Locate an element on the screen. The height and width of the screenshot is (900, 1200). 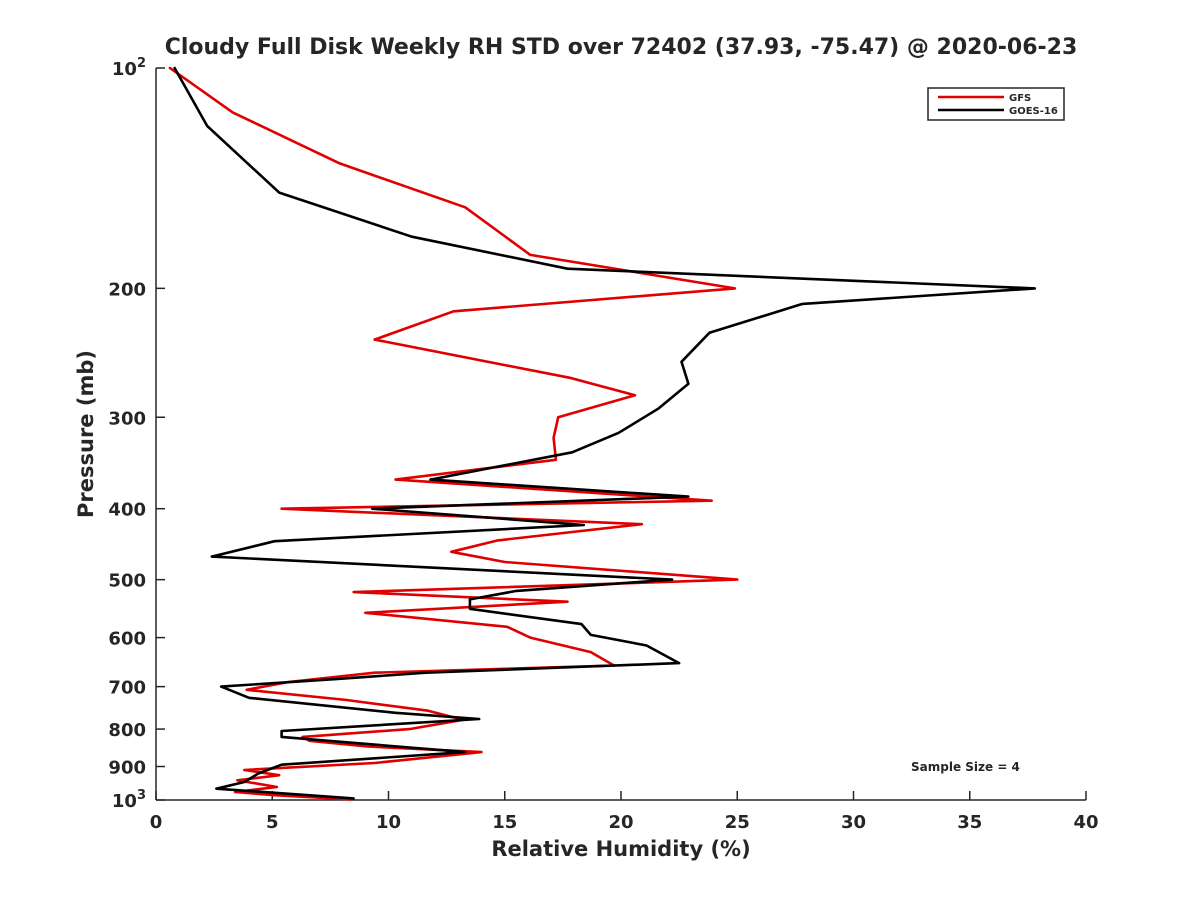
y-tick-label: 200 is located at coordinates (127, 289).